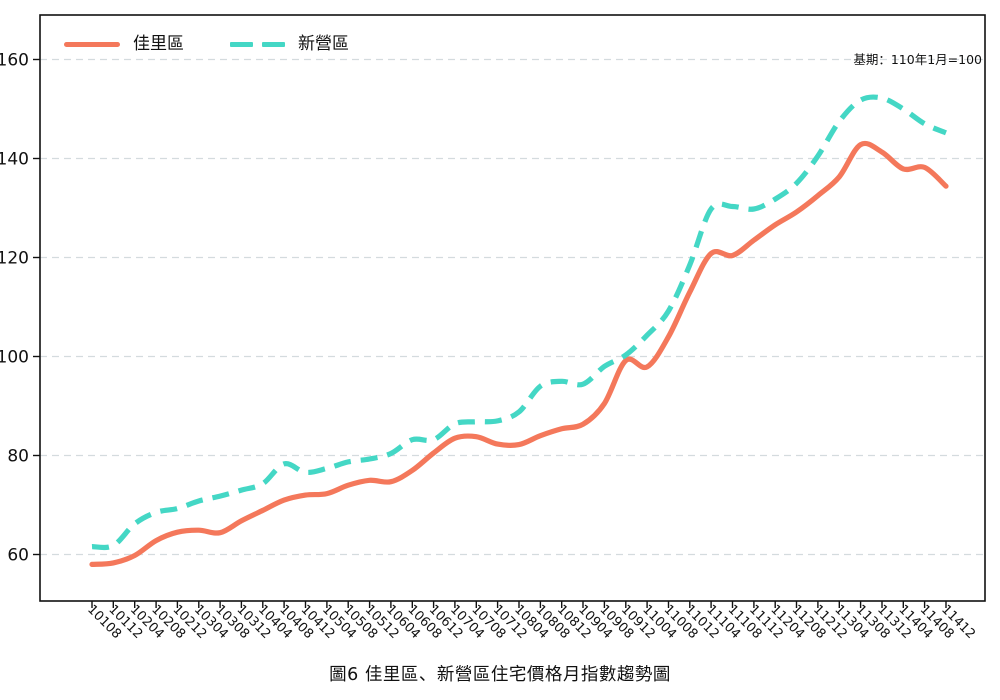 The image size is (1000, 700). What do you see at coordinates (289, 43) in the screenshot?
I see `legend-item-xinying: 新營區` at bounding box center [289, 43].